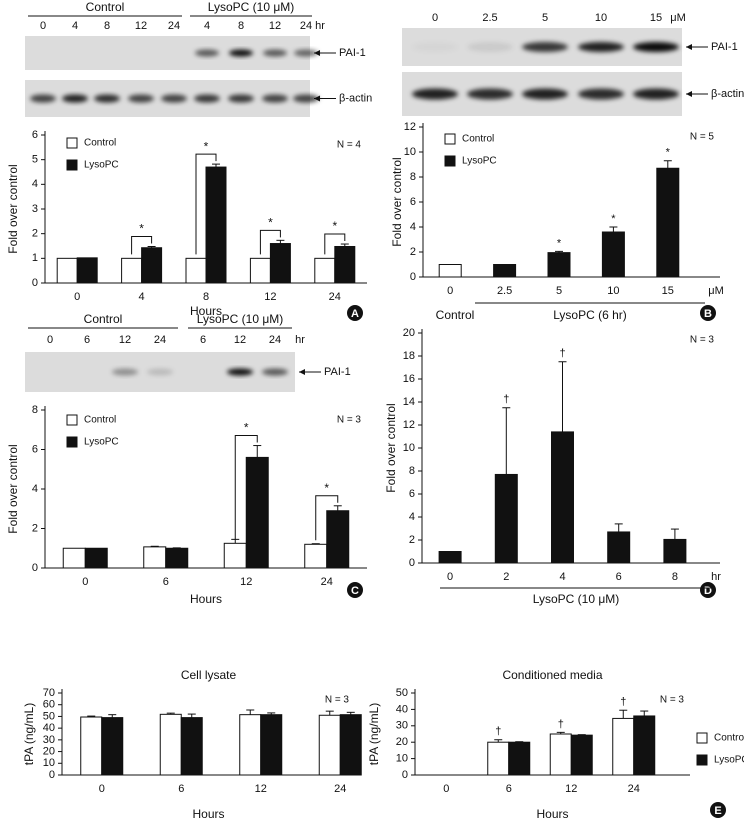 Image resolution: width=744 pixels, height=823 pixels. What do you see at coordinates (455, 315) in the screenshot?
I see `group-label: Control` at bounding box center [455, 315].